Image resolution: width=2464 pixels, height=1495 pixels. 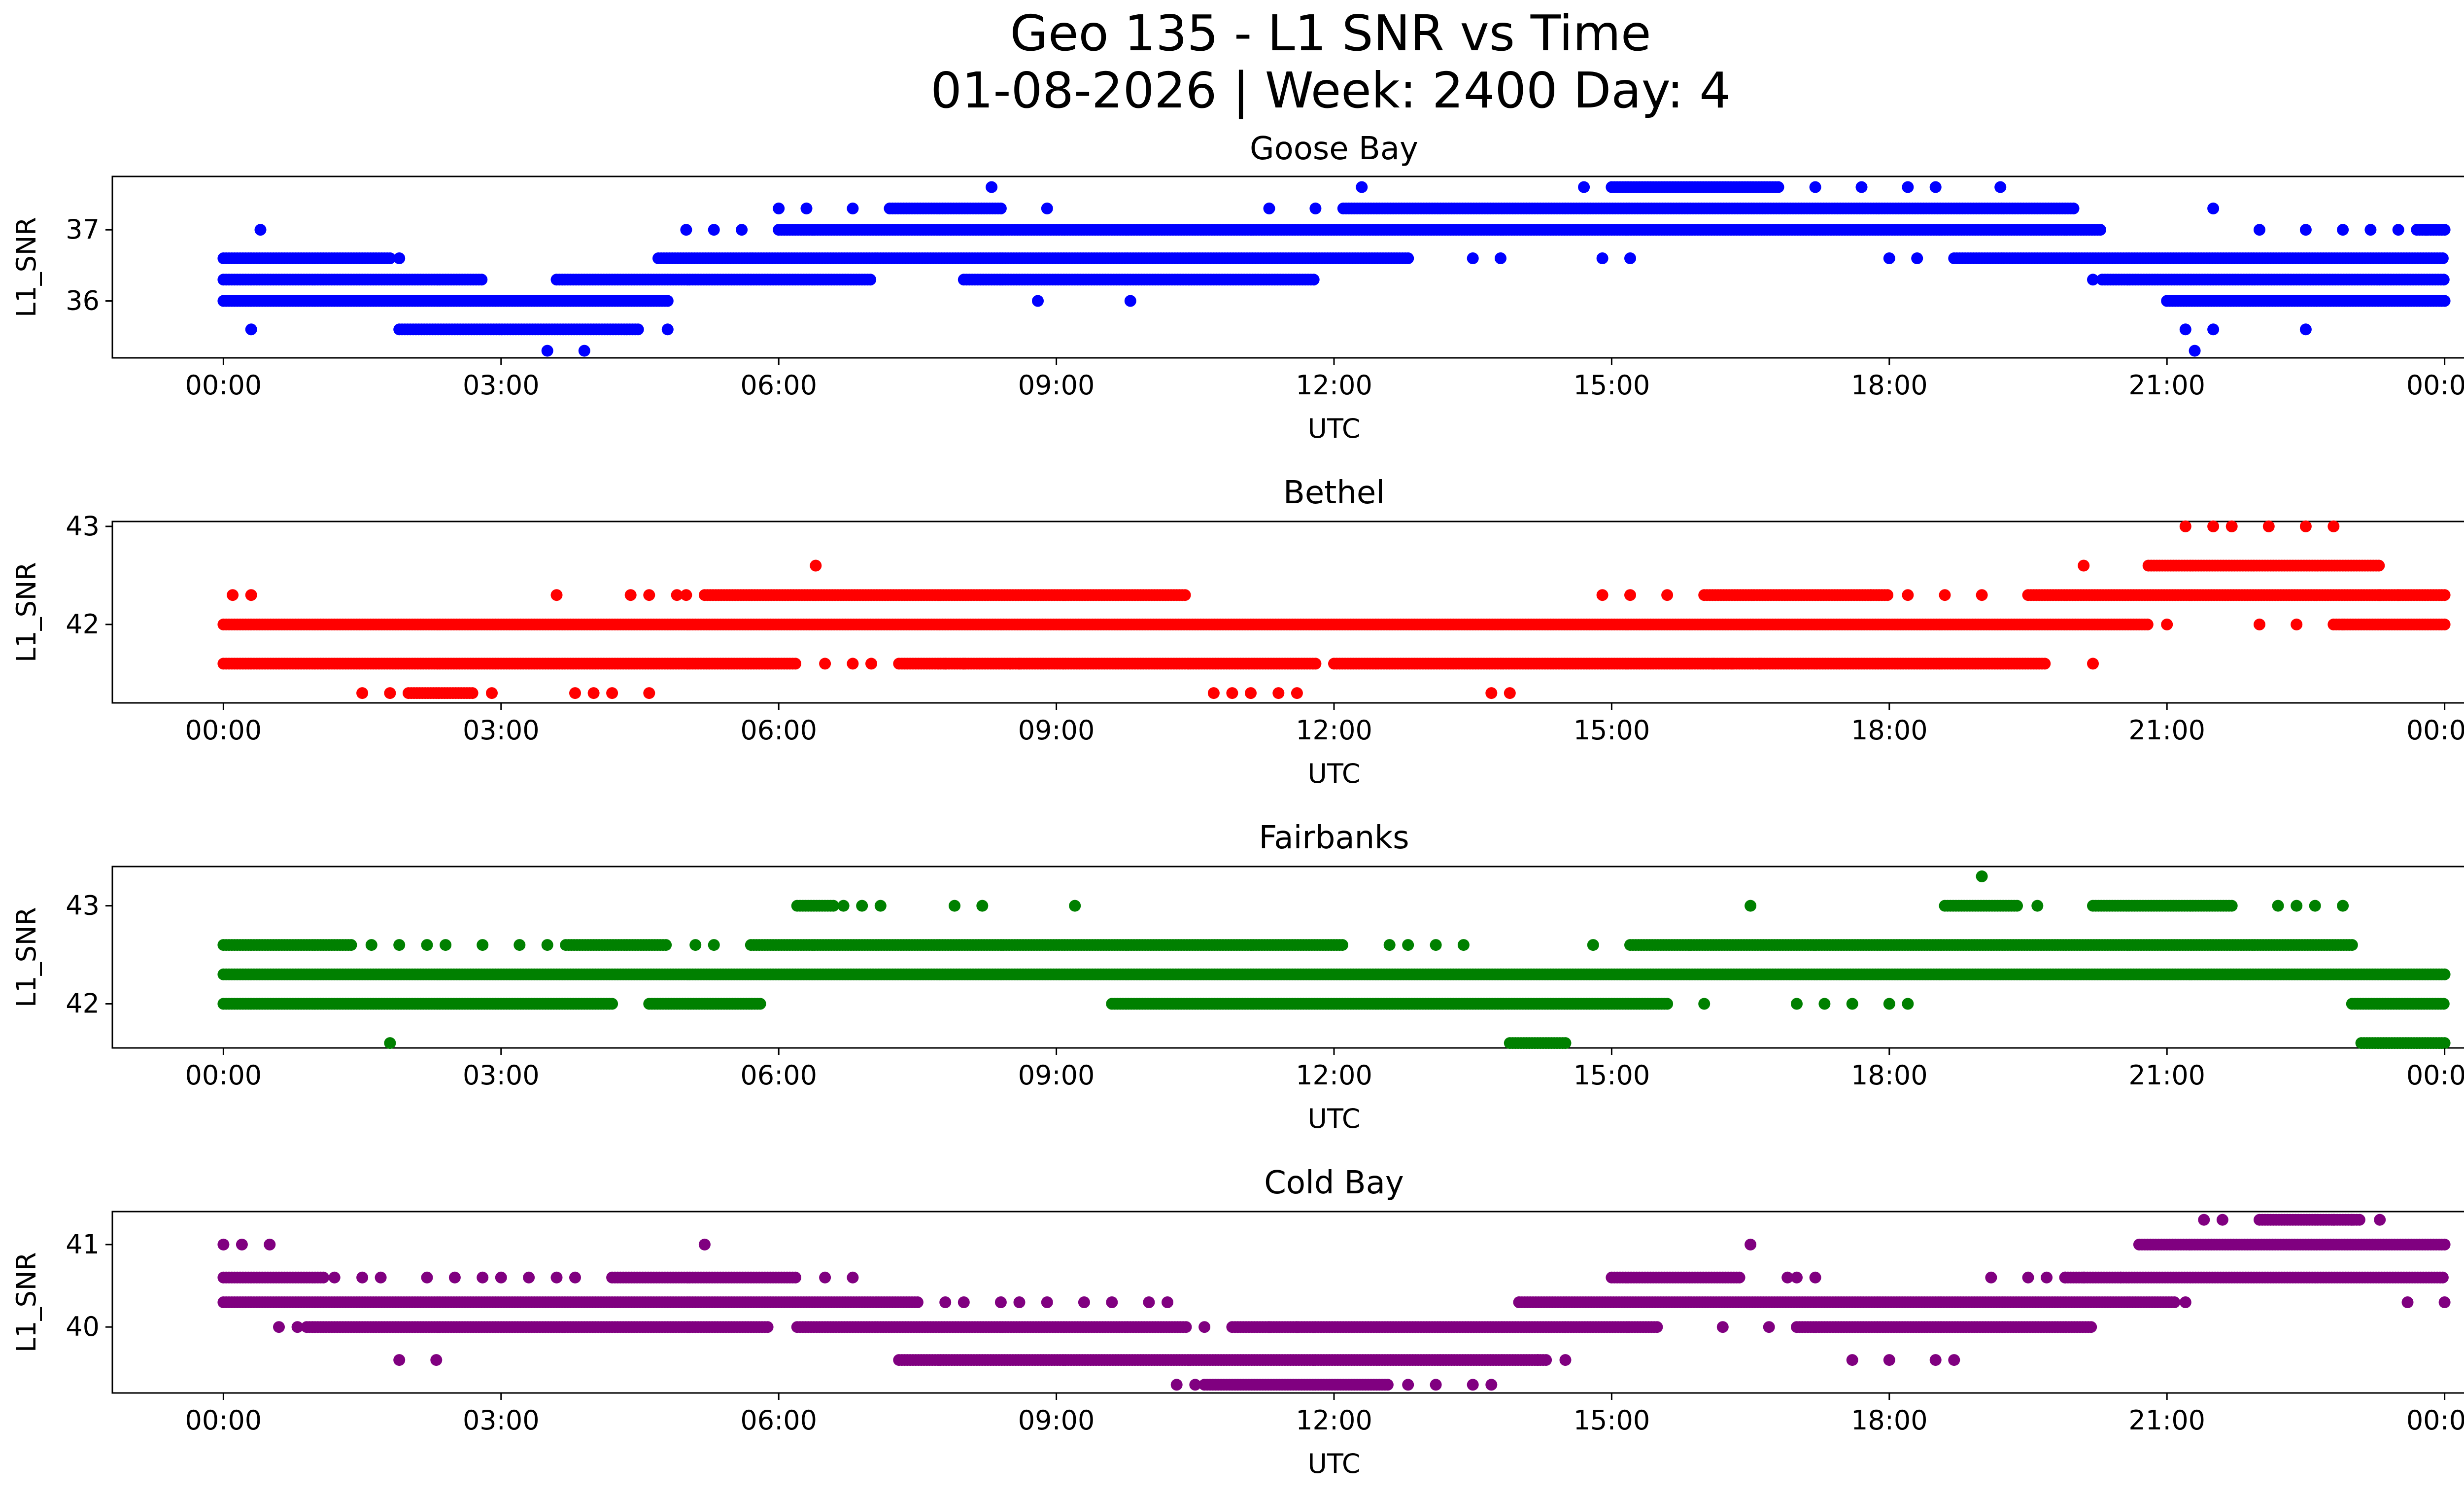 I want to click on x-tick-label: 12:00, so click(x=1334, y=385).